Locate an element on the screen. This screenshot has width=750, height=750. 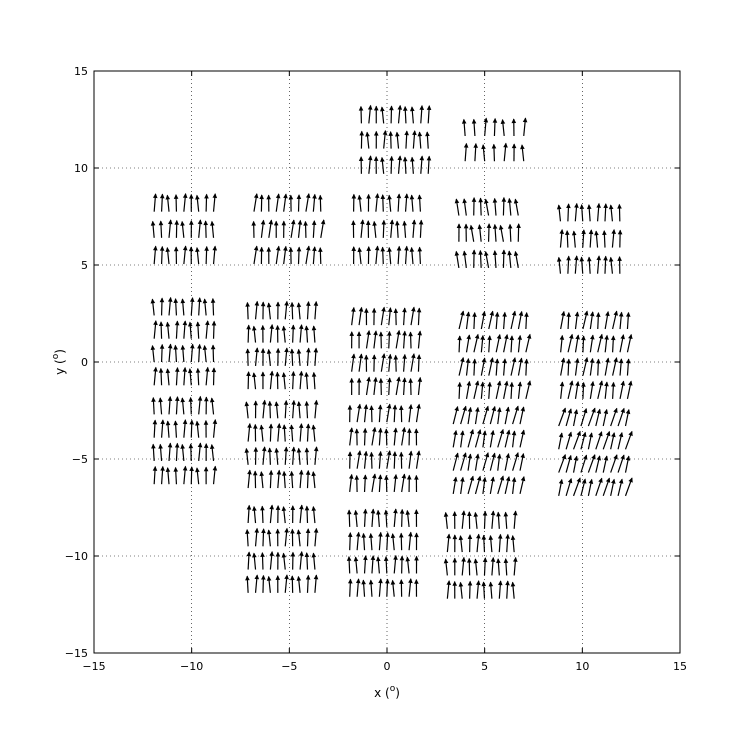
y-tick-label: −10 is located at coordinates (76, 556).